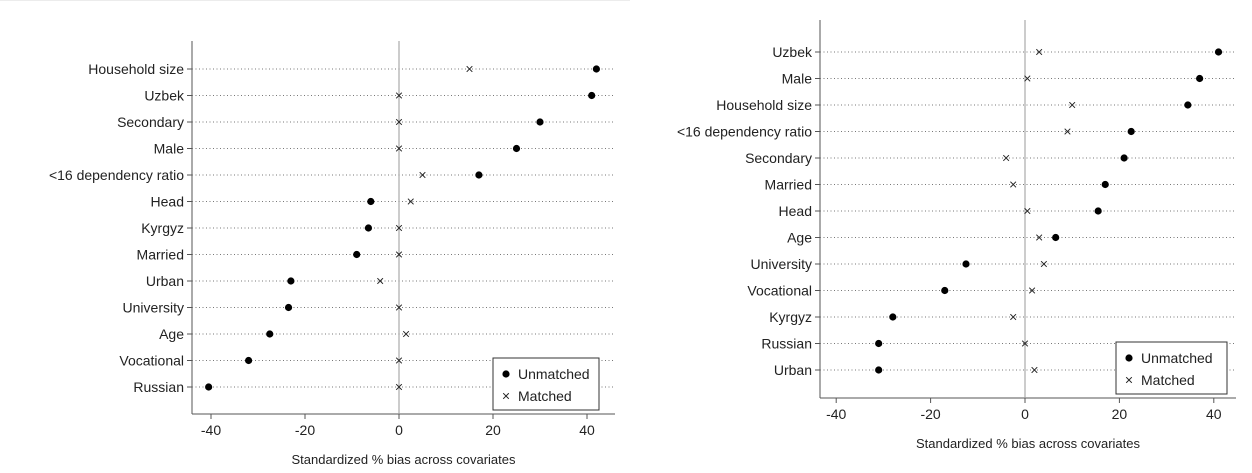  Describe the element at coordinates (793, 370) in the screenshot. I see `right-category-label: Urban` at that location.